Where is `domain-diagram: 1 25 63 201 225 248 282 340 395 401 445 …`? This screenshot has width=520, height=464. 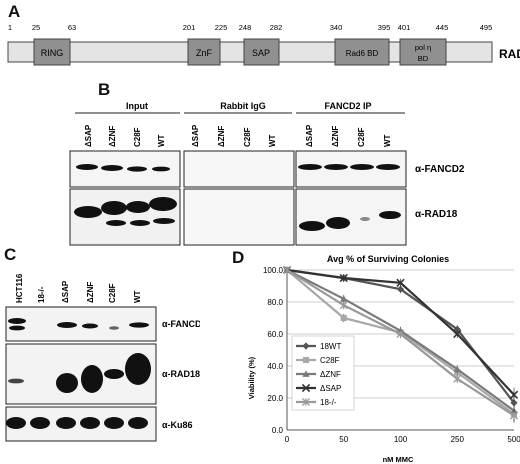 domain-diagram: 1 25 63 201 225 248 282 340 395 401 445 … is located at coordinates (263, 44).